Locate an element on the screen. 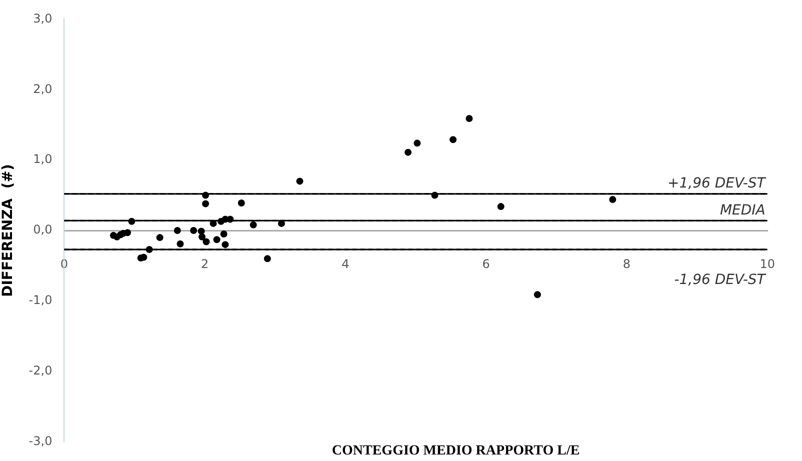  y-tick-label: 0,0 is located at coordinates (42, 229).